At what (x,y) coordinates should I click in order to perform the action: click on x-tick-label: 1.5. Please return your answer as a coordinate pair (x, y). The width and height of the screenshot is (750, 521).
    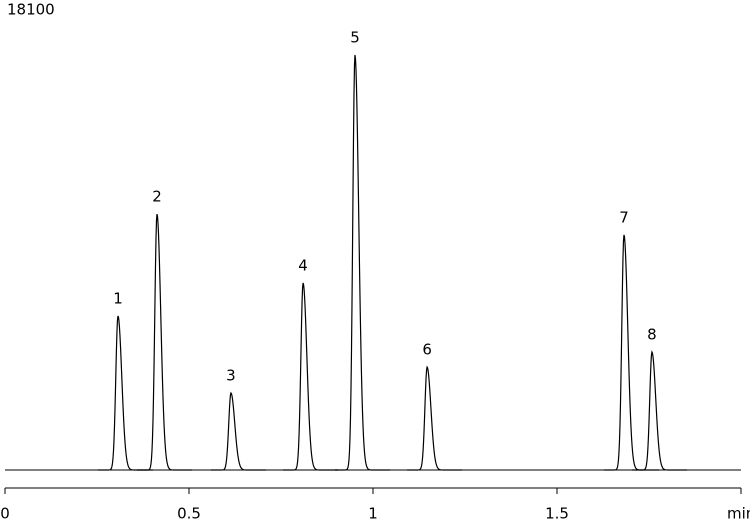
    Looking at the image, I should click on (557, 513).